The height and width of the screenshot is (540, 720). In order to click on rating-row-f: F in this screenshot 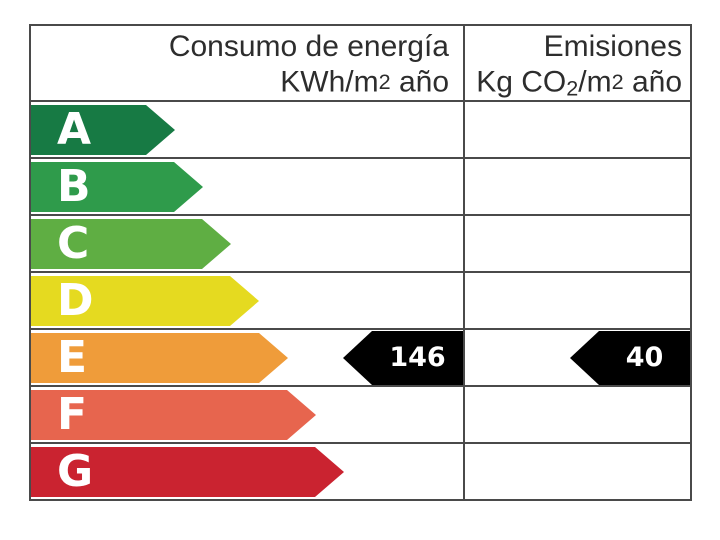, I will do `click(360, 415)`.